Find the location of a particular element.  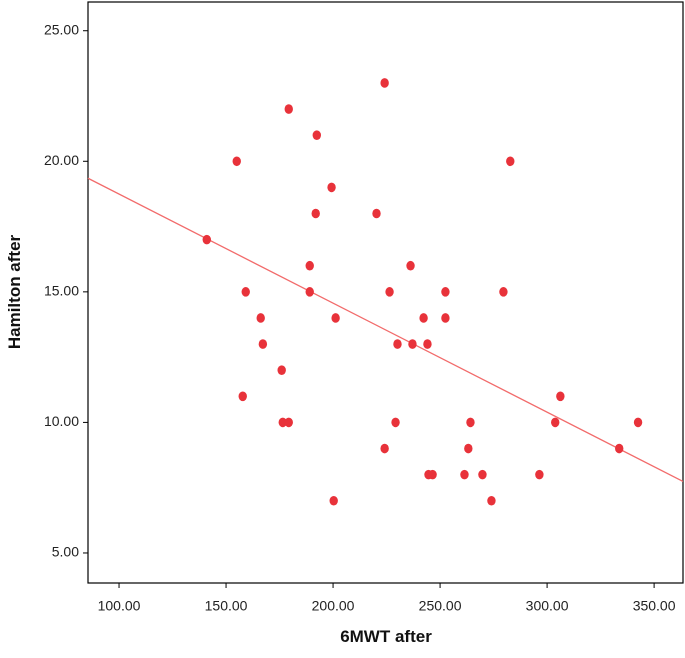

y-tick-label: 10.00 is located at coordinates (61, 421).